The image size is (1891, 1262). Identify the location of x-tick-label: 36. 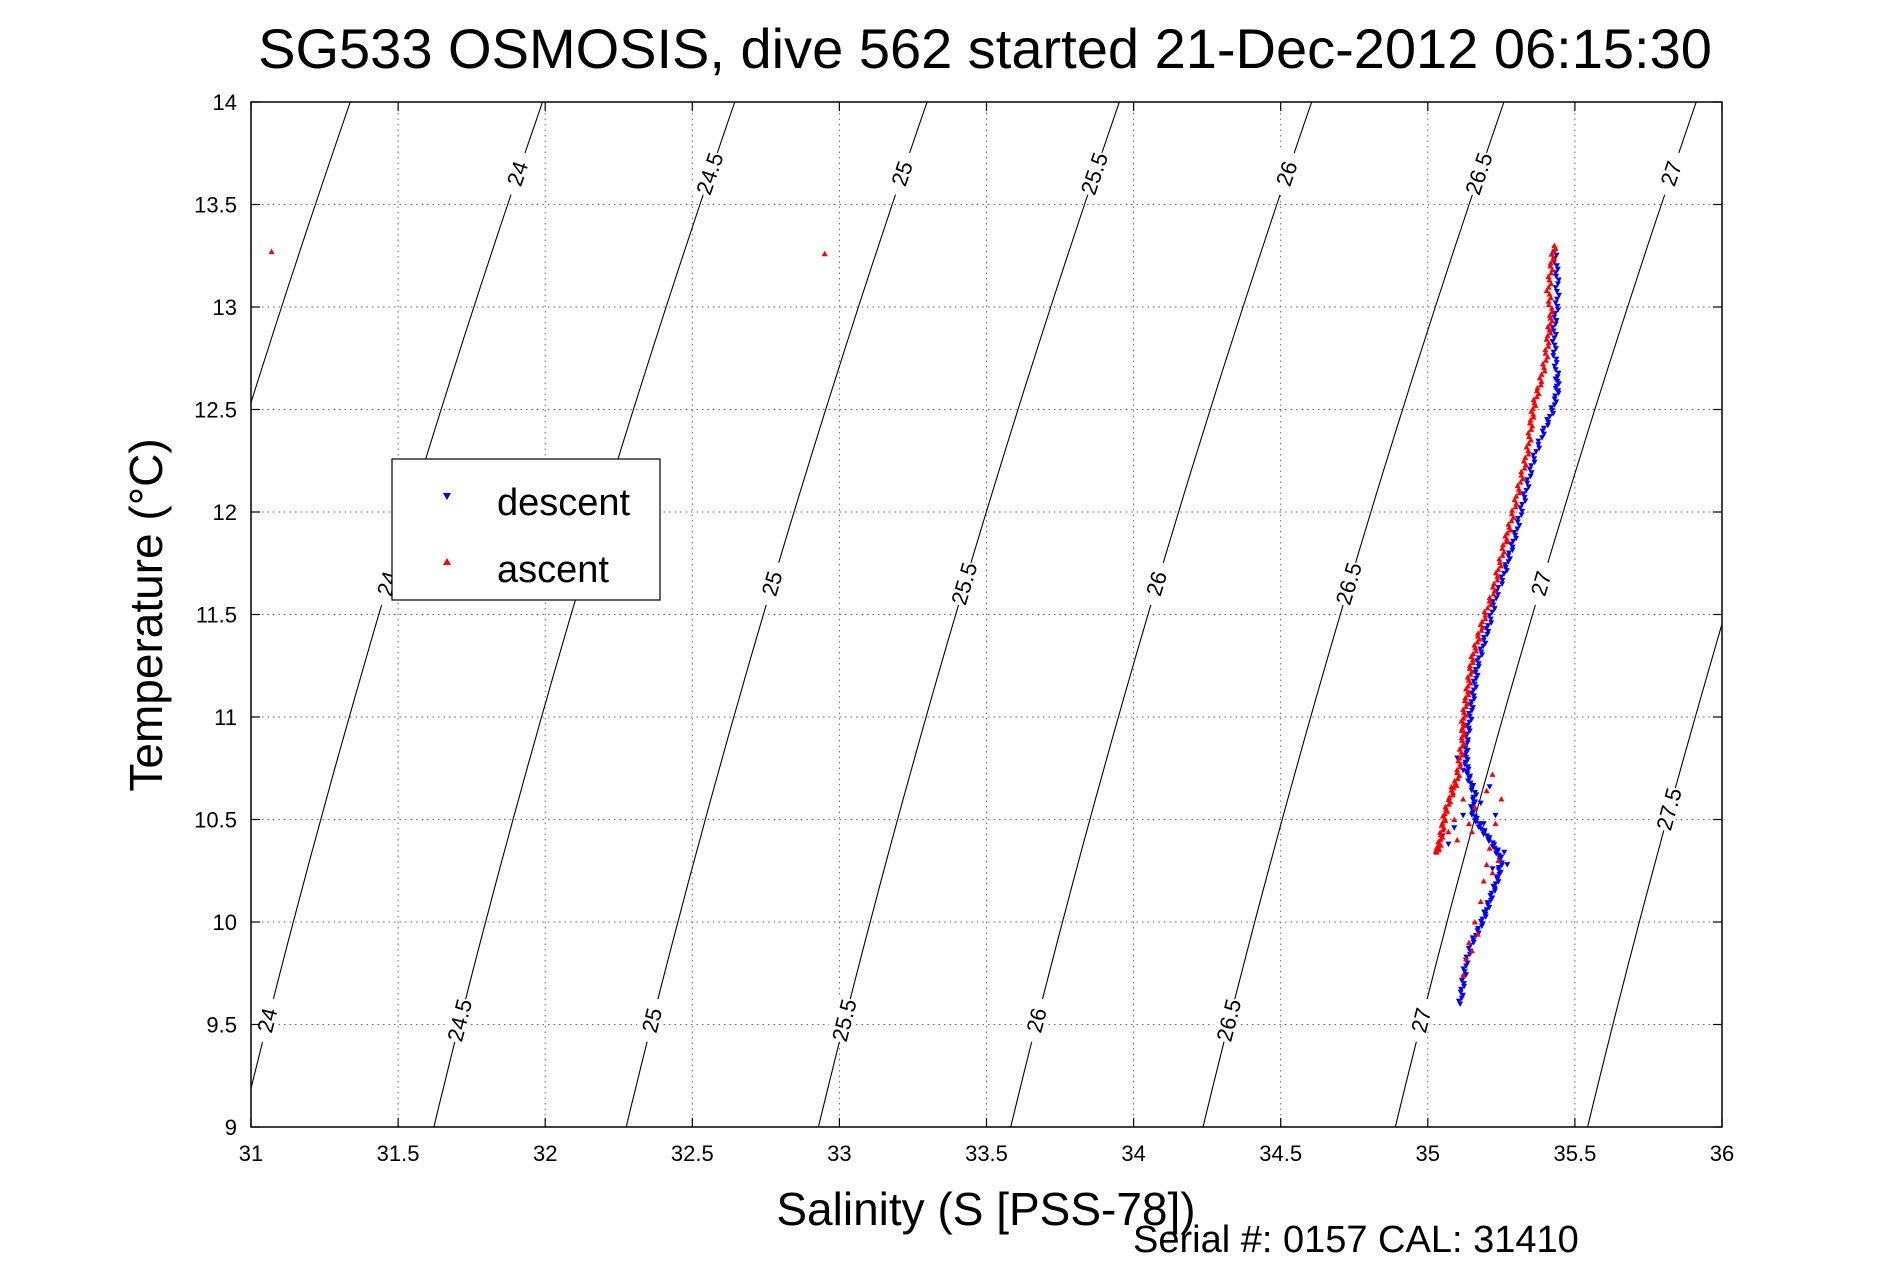
(1722, 1153).